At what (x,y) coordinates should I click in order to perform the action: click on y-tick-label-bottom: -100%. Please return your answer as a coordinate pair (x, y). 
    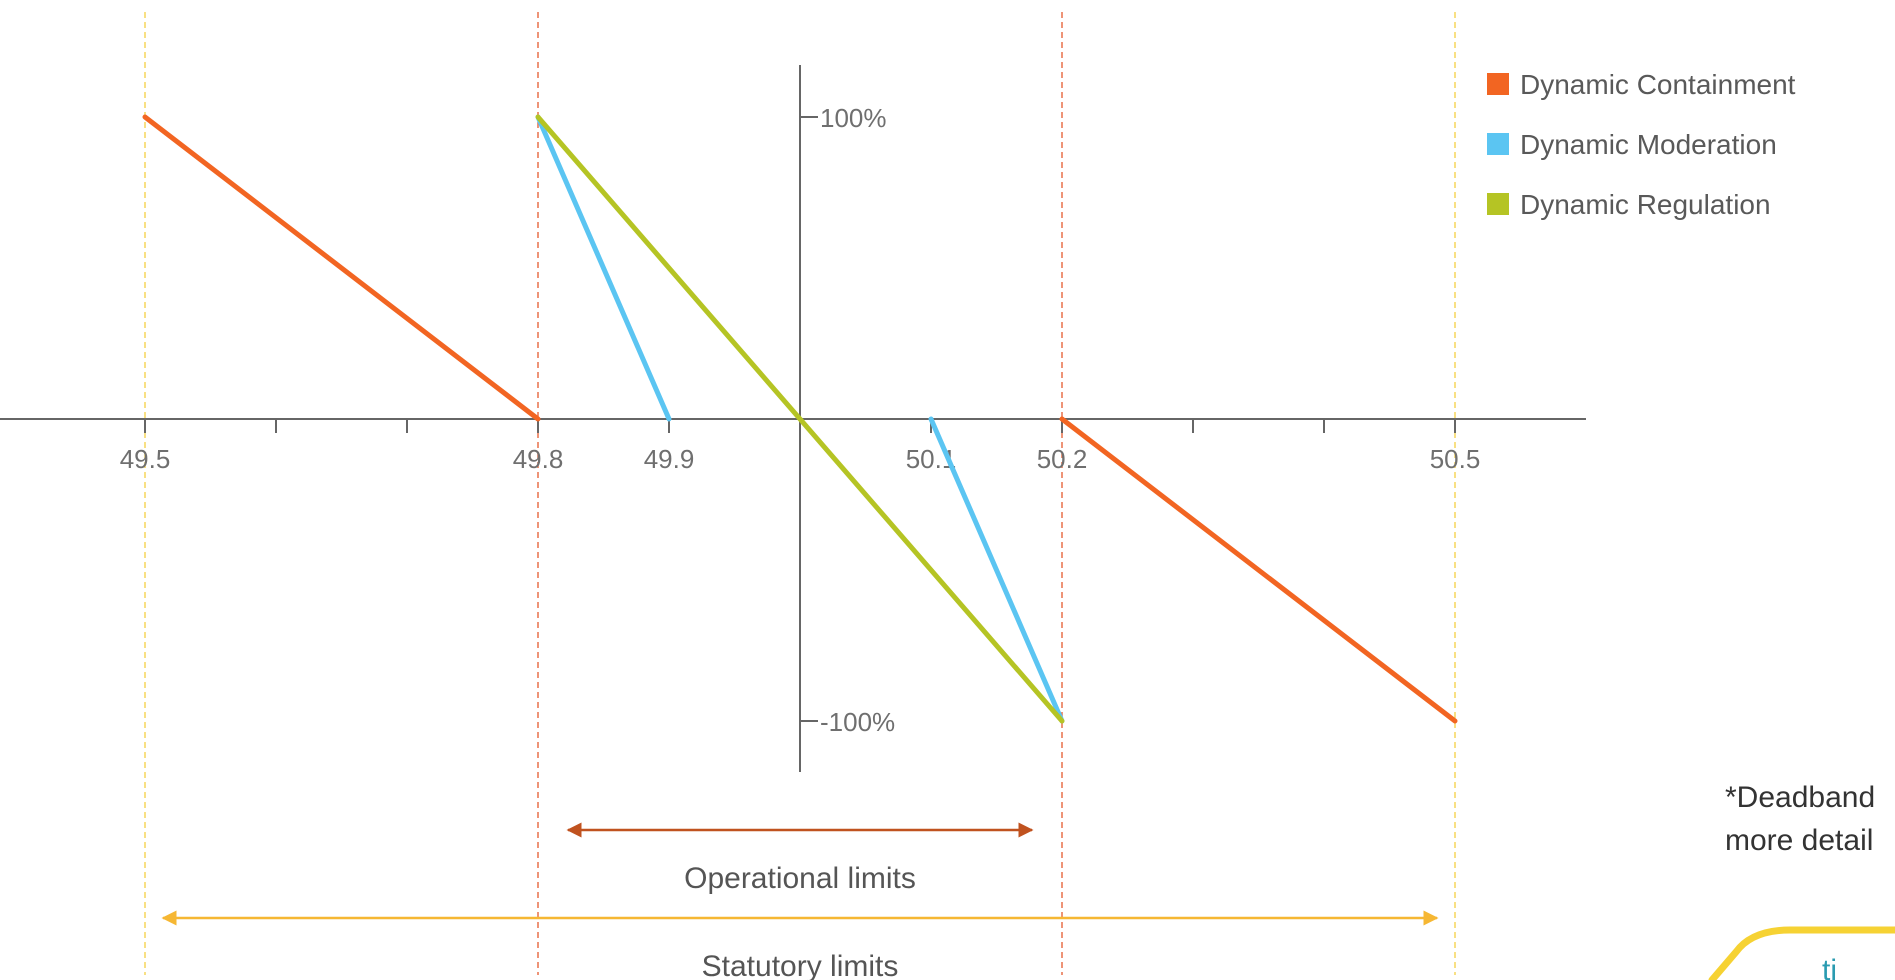
    Looking at the image, I should click on (857, 722).